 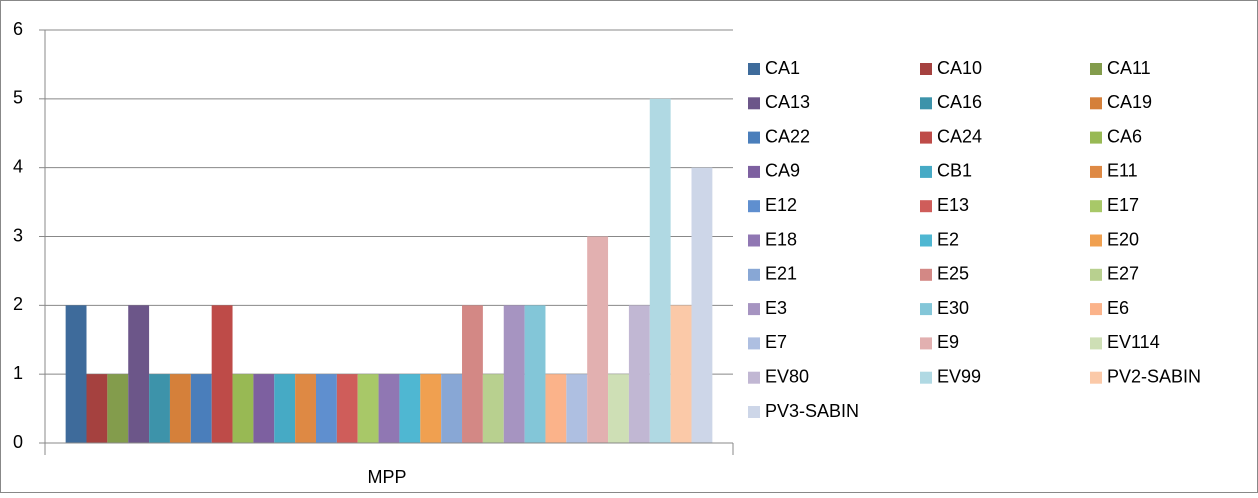 What do you see at coordinates (18, 373) in the screenshot?
I see `y-tick-label: 1` at bounding box center [18, 373].